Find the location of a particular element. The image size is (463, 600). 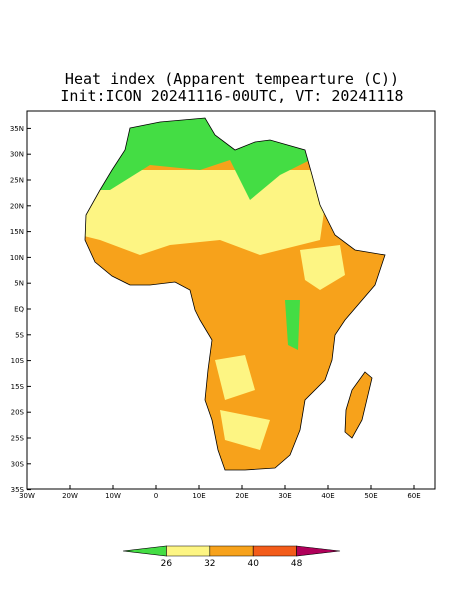

colorbar-label: 32 is located at coordinates (209, 564).